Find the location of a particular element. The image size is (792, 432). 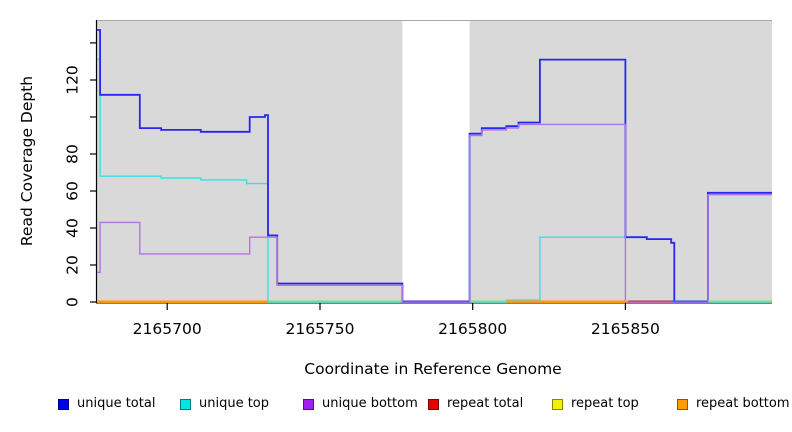

unique-bottom-swatch-icon is located at coordinates (308, 404).